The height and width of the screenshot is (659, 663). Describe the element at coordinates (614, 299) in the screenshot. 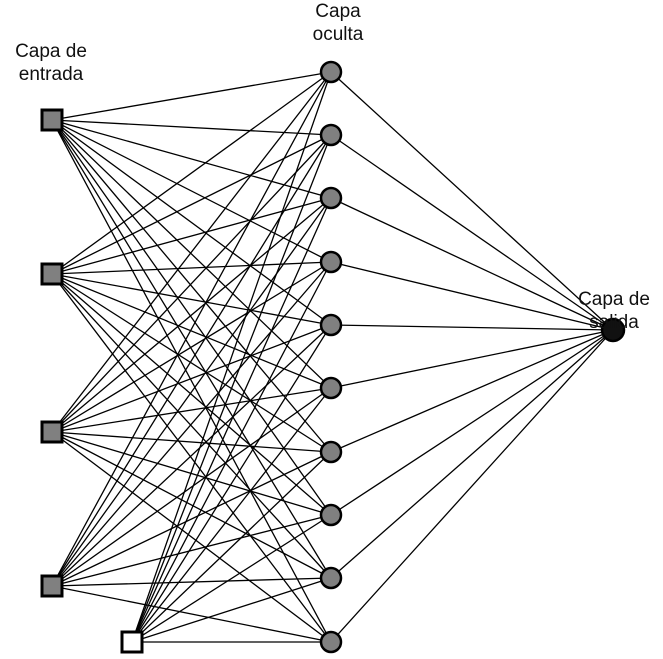

I see `output-layer-label-line1: Capa de` at that location.